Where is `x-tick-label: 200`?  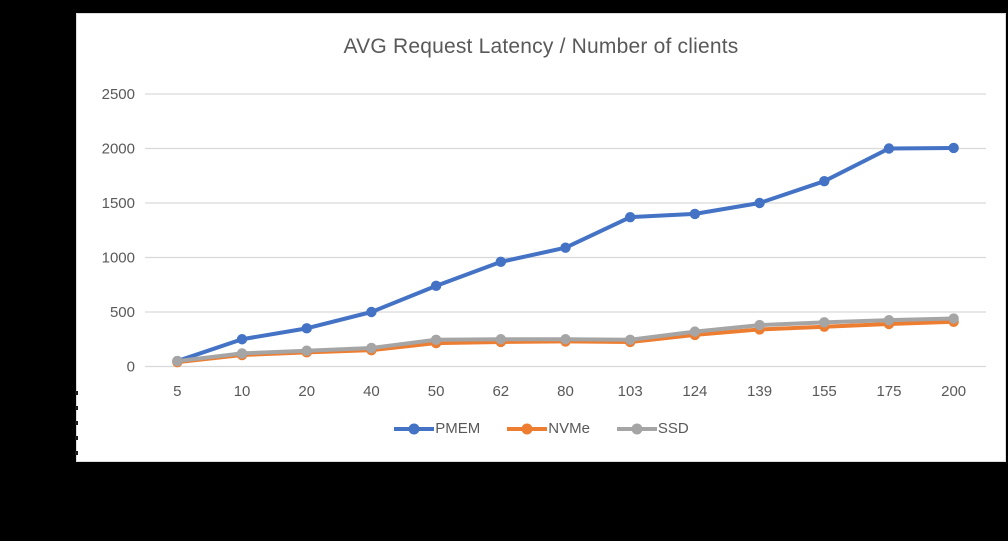
x-tick-label: 200 is located at coordinates (953, 391).